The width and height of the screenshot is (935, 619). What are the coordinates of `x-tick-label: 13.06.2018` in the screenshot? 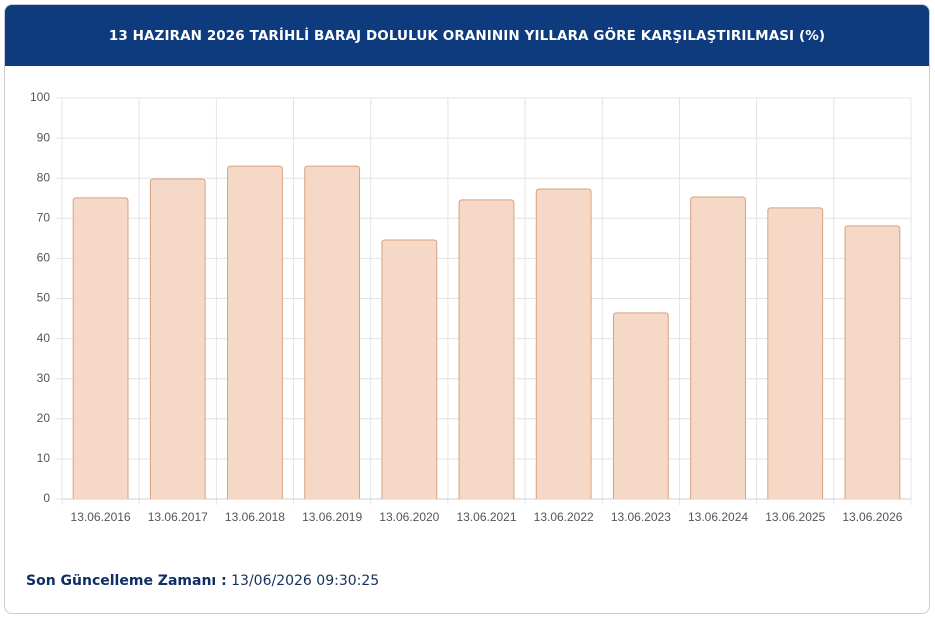 It's located at (255, 517).